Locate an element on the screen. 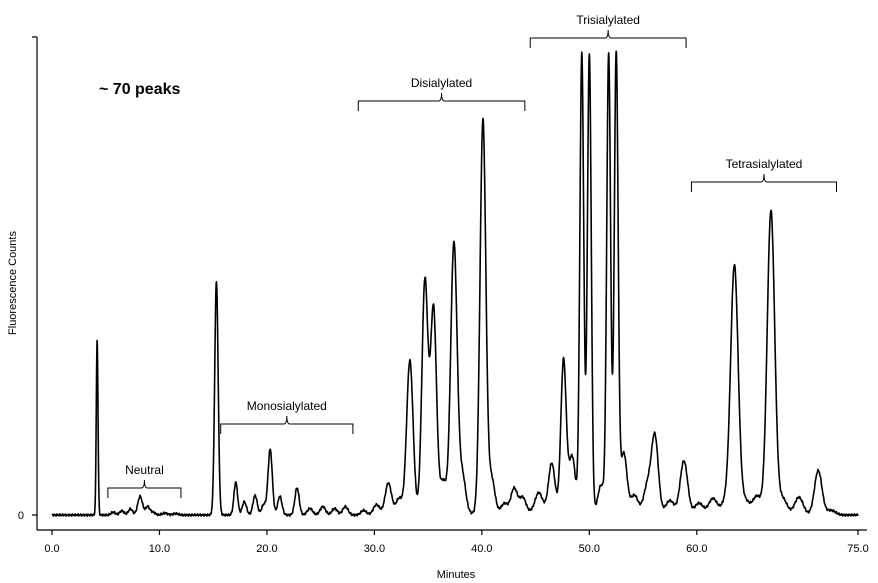  x-tick-label: 20.0 is located at coordinates (266, 549).